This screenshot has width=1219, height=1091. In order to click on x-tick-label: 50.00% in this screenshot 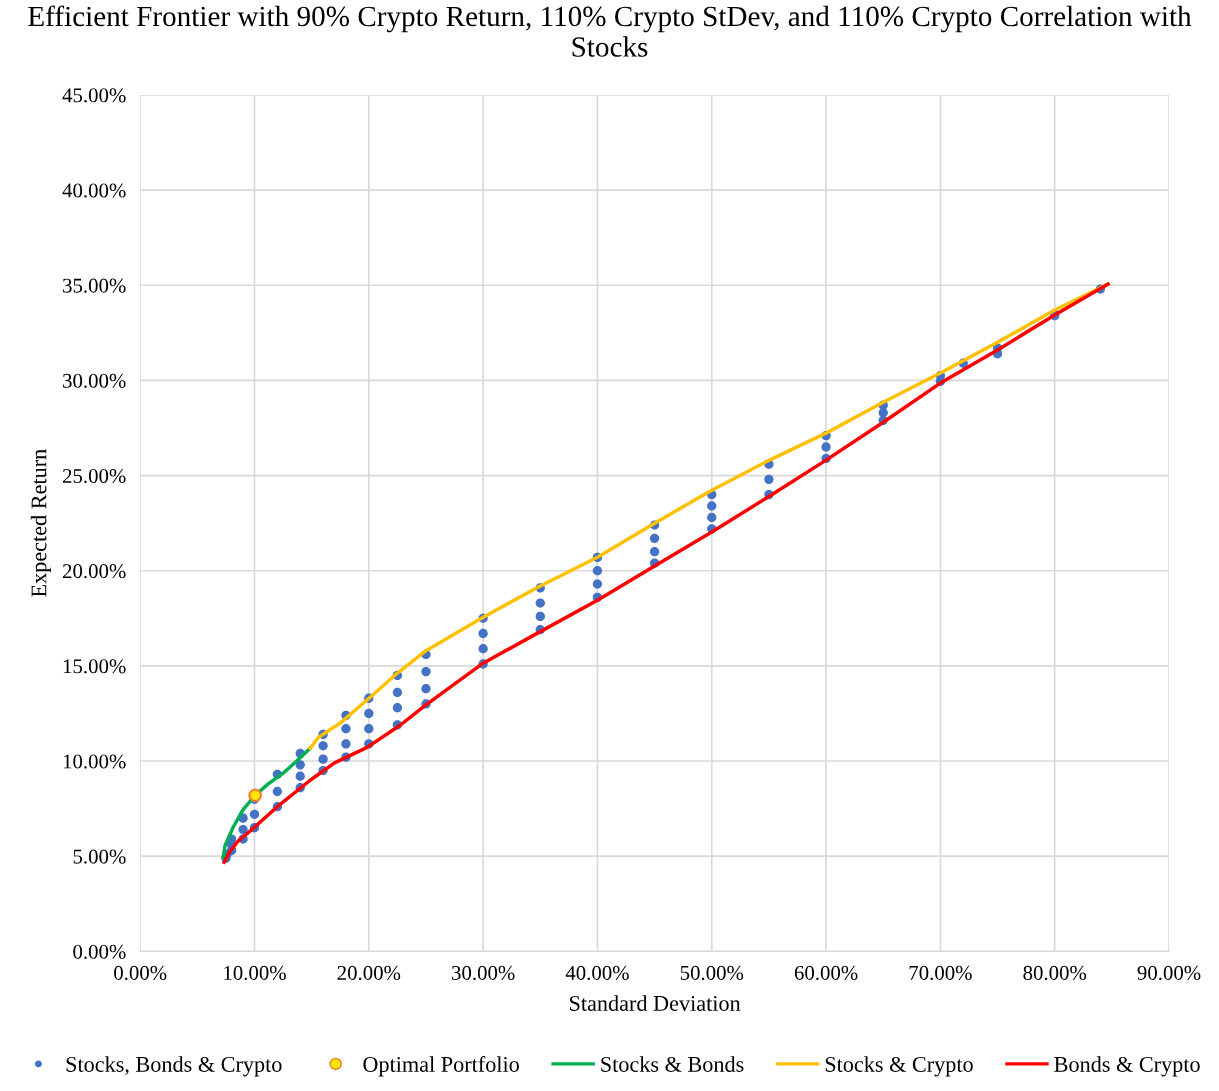, I will do `click(712, 972)`.